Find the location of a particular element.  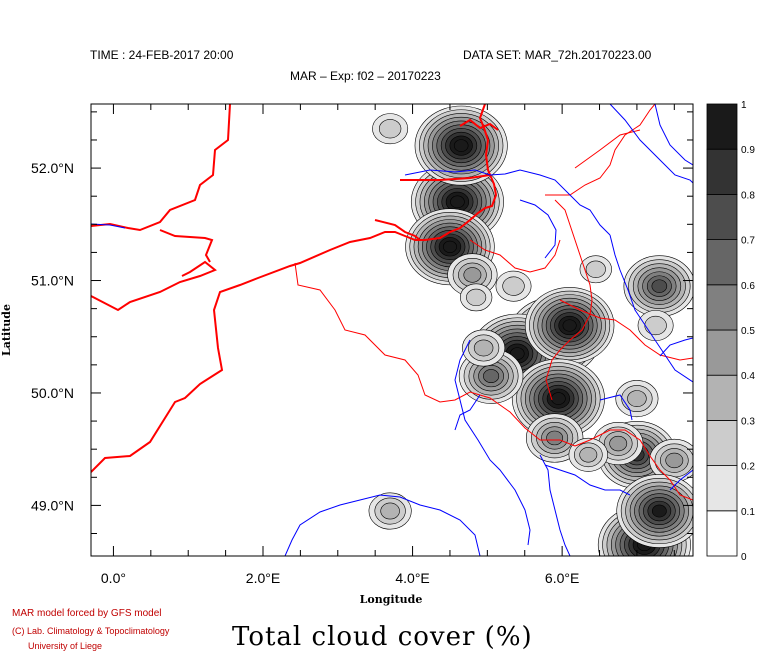

time-label: TIME : 24-FEB-2017 20:00 is located at coordinates (162, 55).